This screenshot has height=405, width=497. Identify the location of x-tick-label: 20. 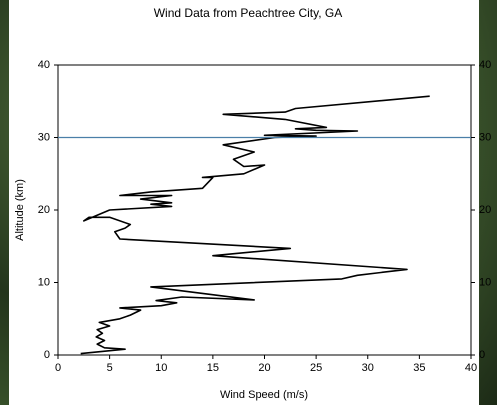
(264, 368).